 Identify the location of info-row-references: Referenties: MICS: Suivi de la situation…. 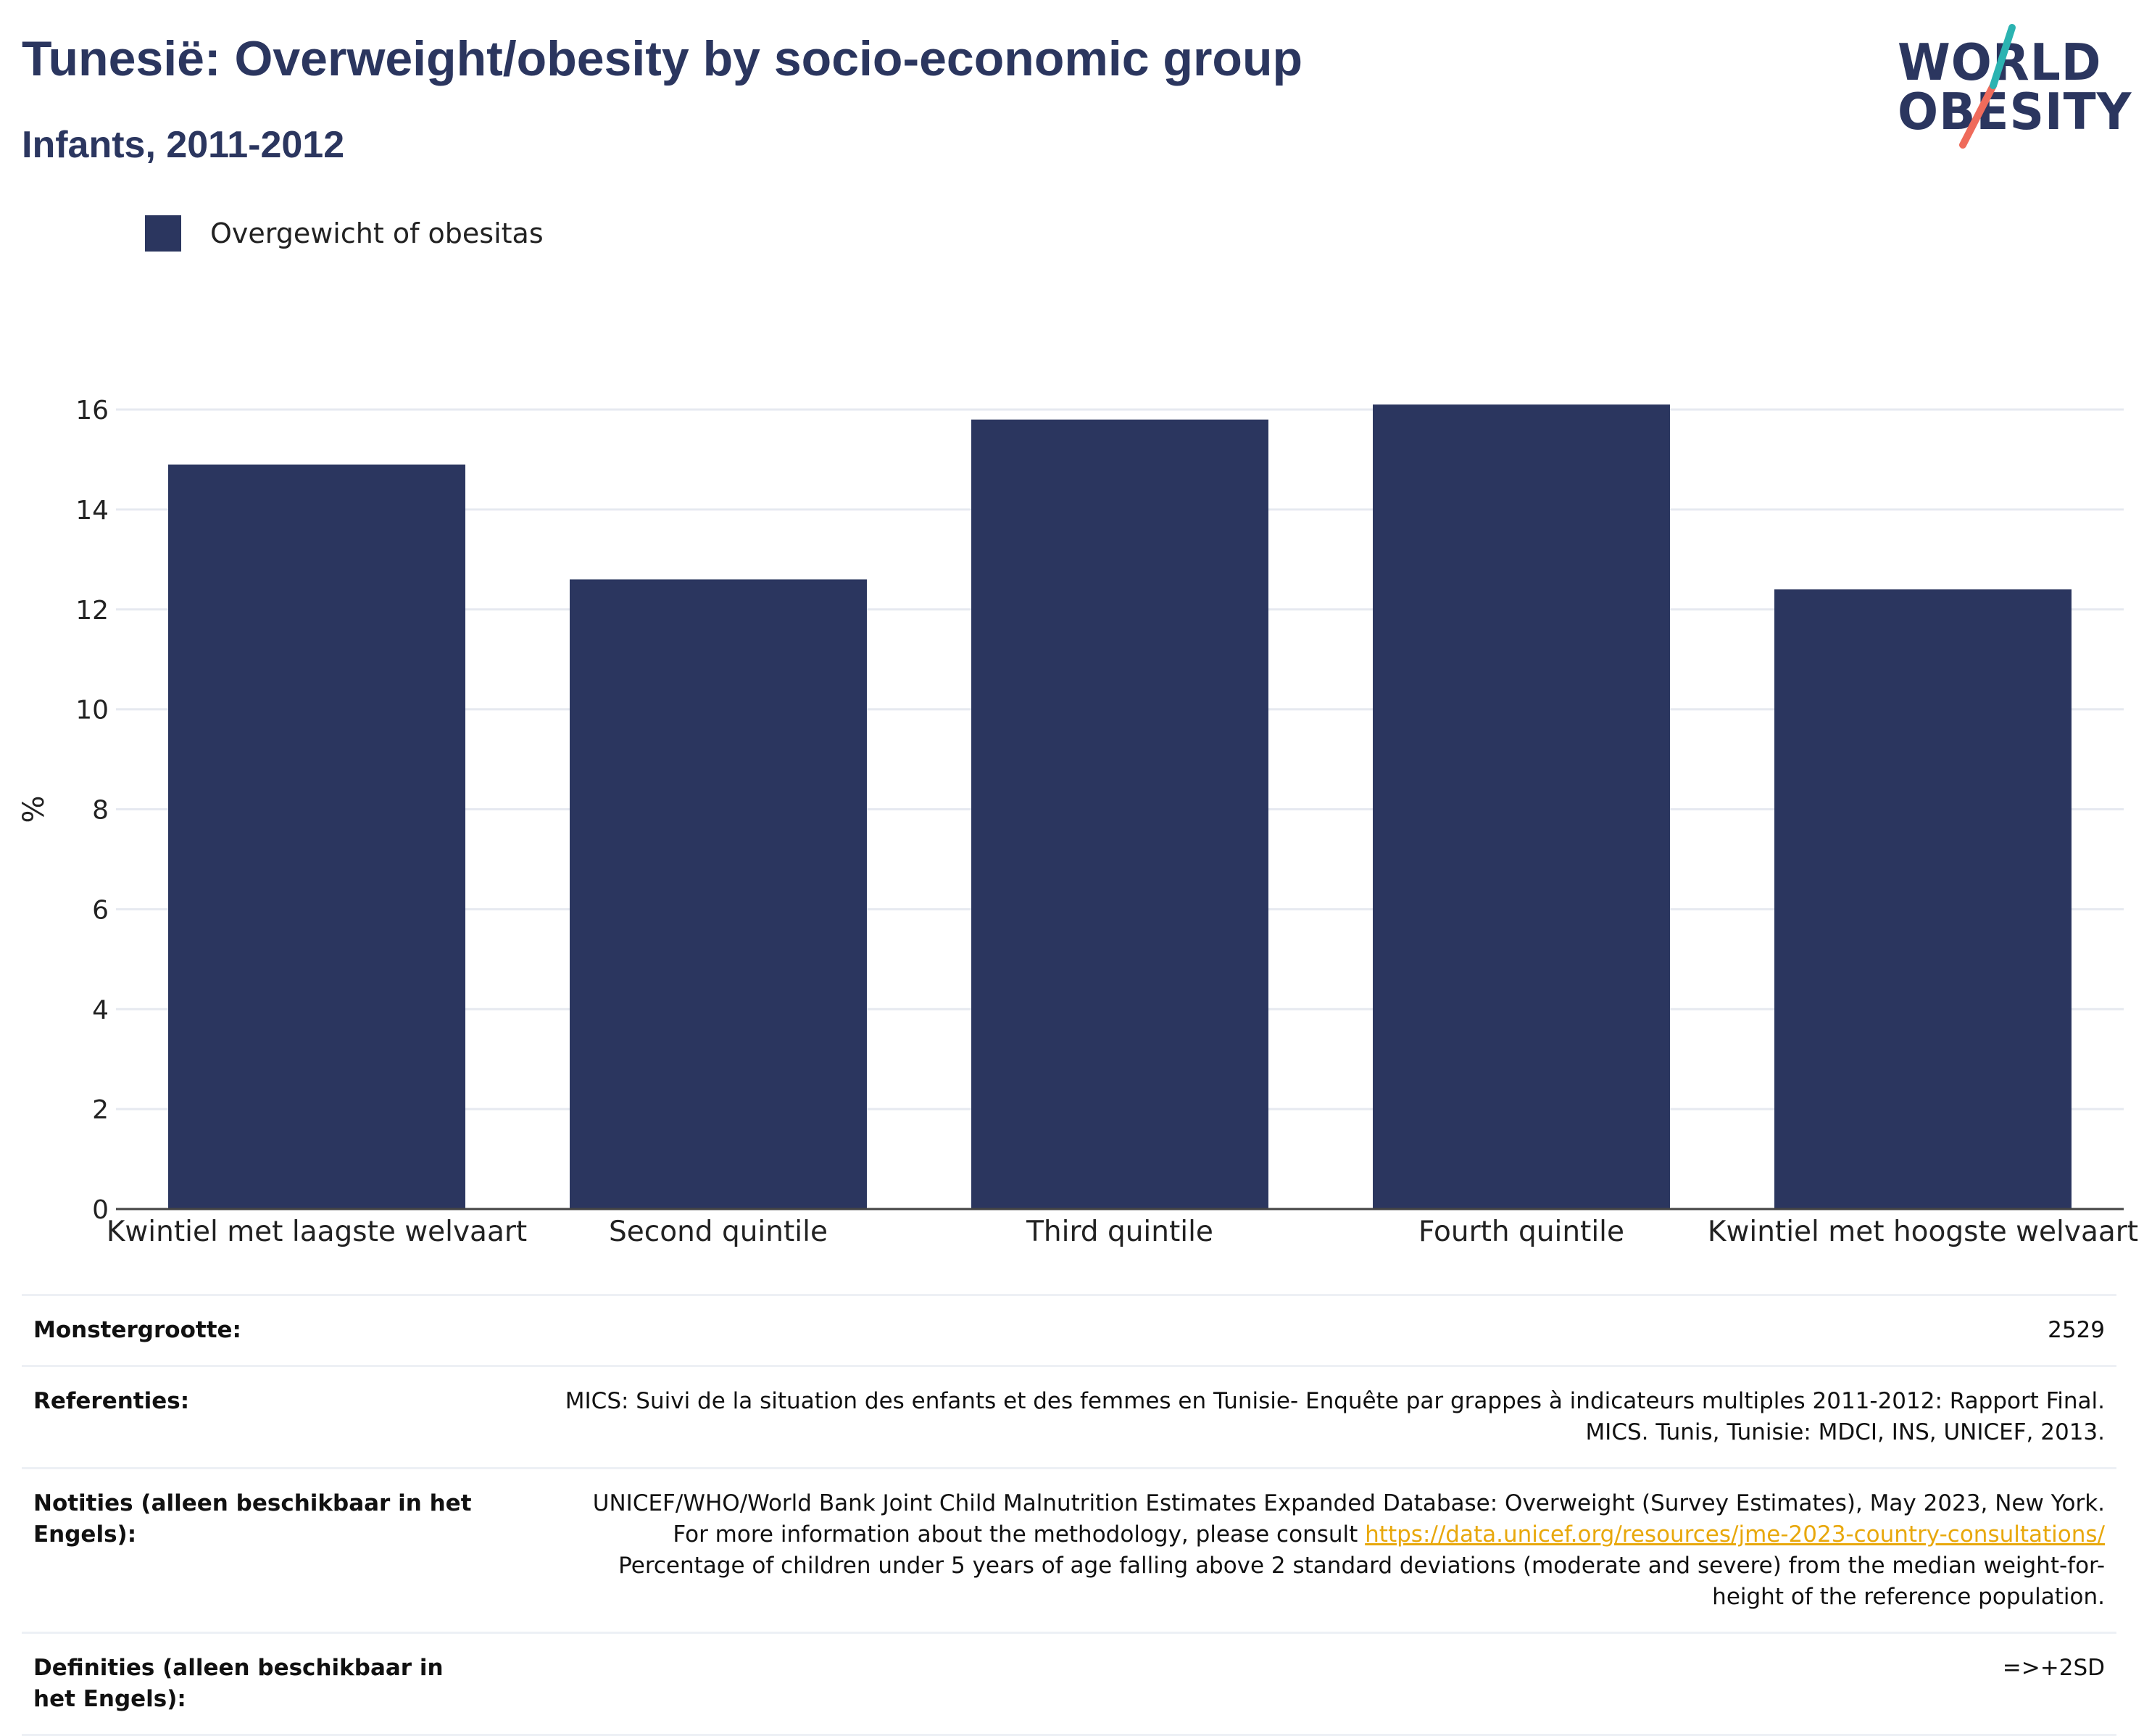
(1069, 1418).